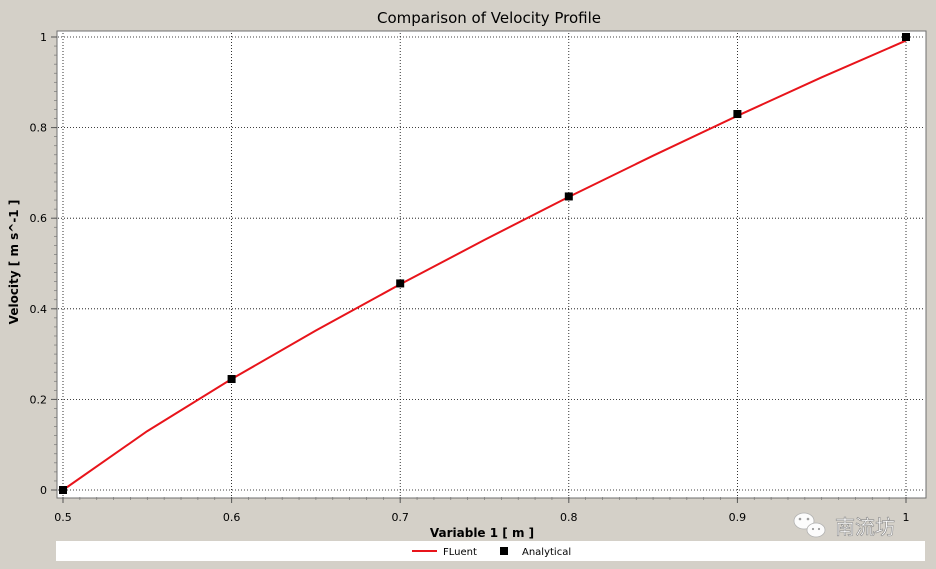 Image resolution: width=936 pixels, height=569 pixels. I want to click on legend-item-fluent: FLuent, so click(444, 552).